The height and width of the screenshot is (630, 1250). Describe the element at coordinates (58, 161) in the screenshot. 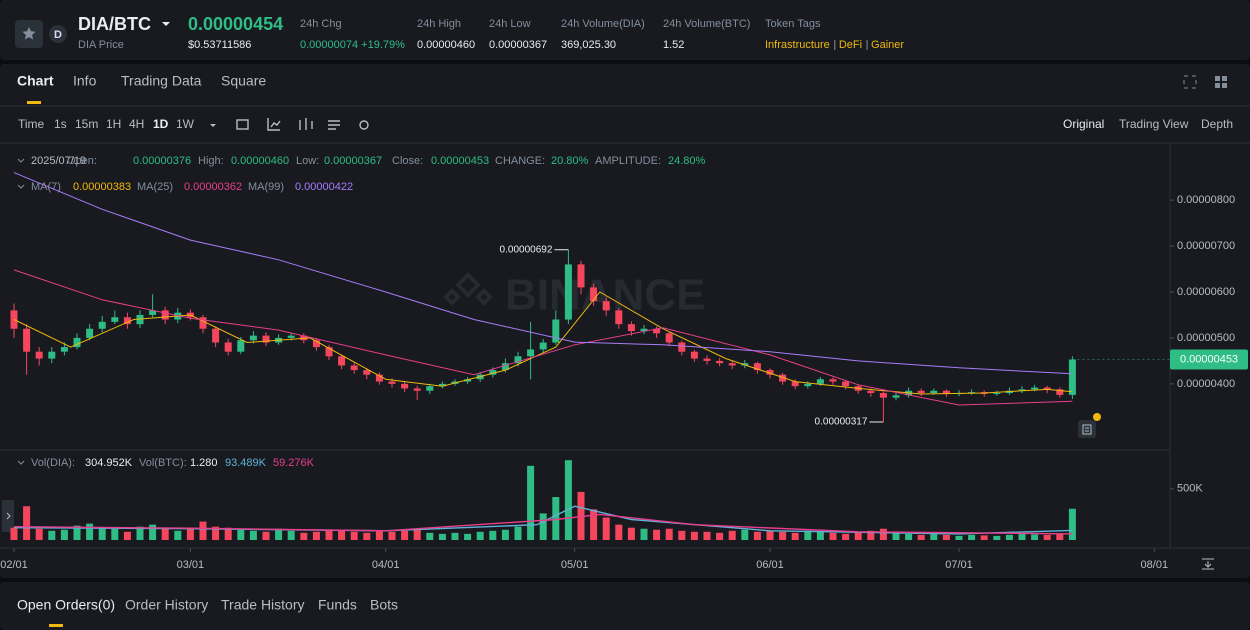

I see `legend-date: 2025/07/19` at that location.